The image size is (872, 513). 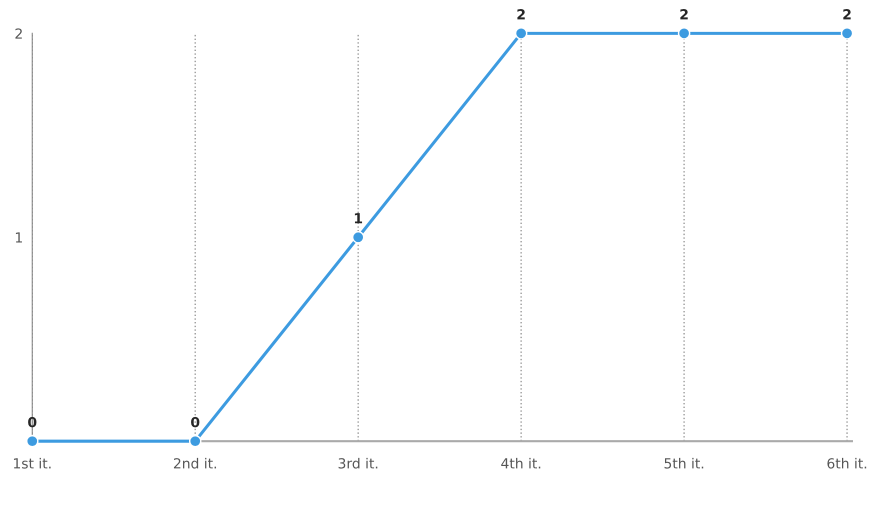 I want to click on x-tick-label: 2nd it., so click(x=195, y=463).